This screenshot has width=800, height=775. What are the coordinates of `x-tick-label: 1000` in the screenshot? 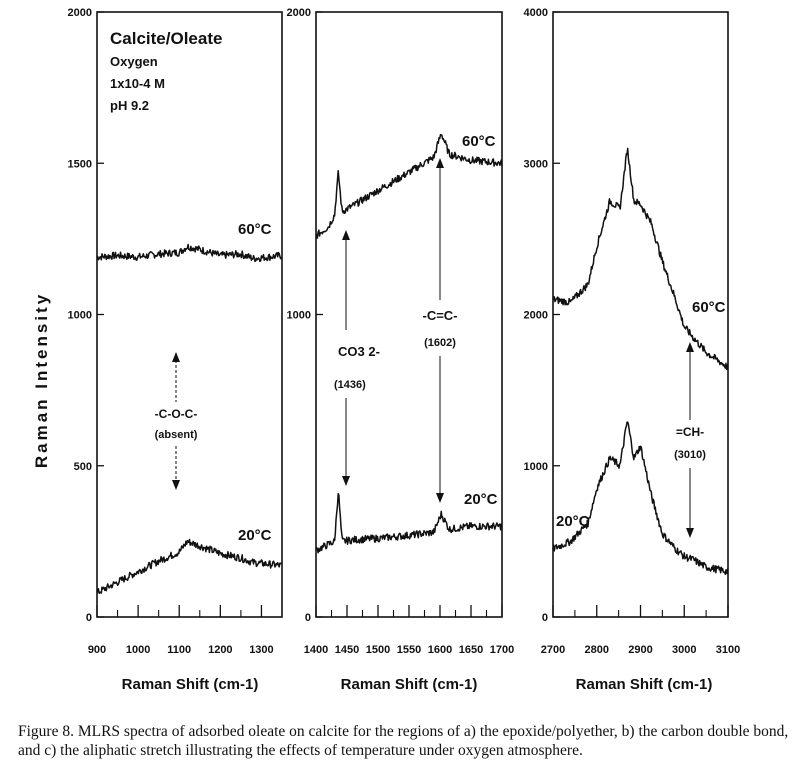 It's located at (138, 650).